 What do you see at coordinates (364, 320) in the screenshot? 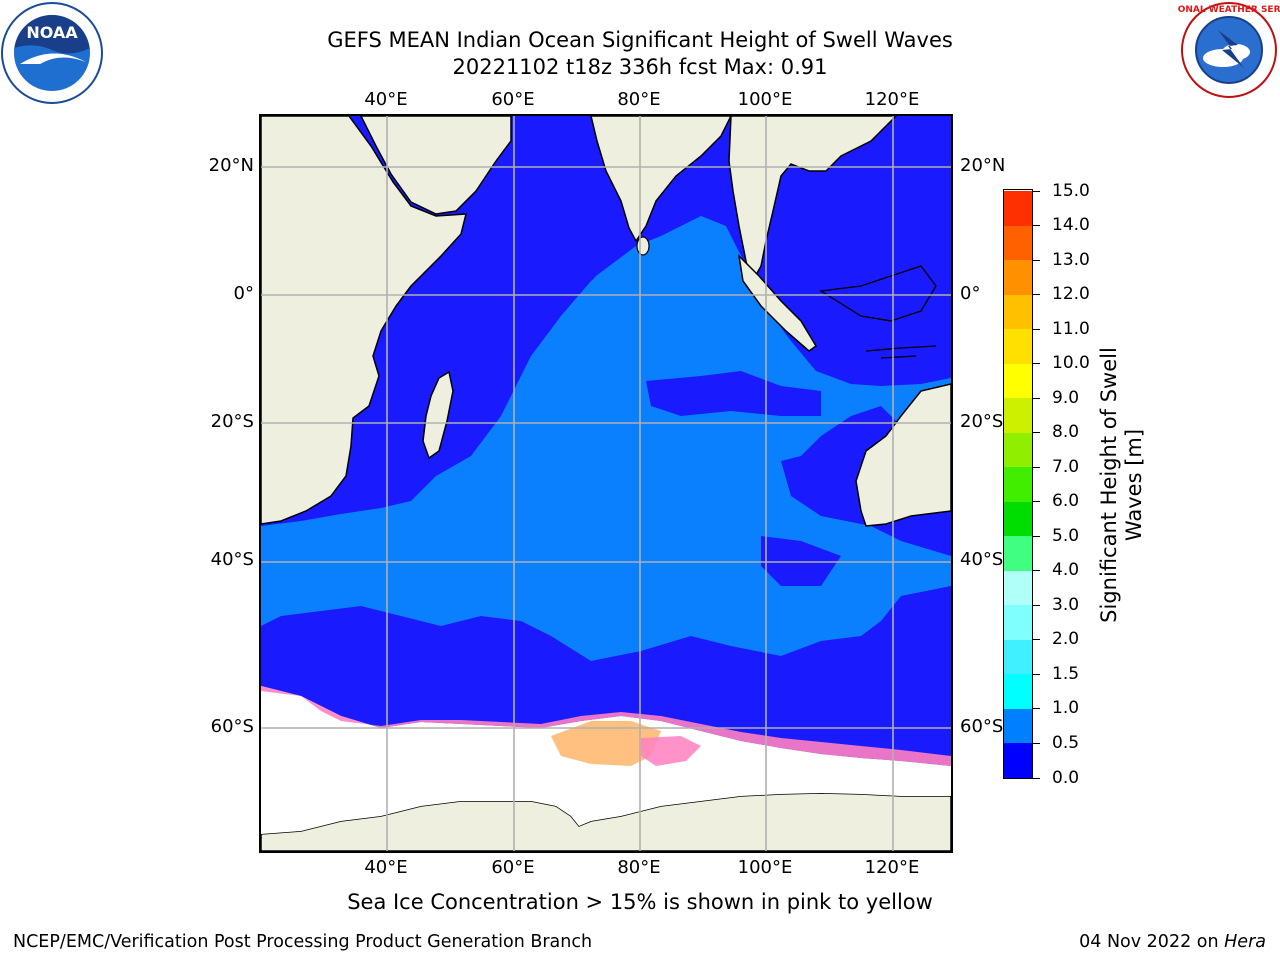
I see `land-africa` at bounding box center [364, 320].